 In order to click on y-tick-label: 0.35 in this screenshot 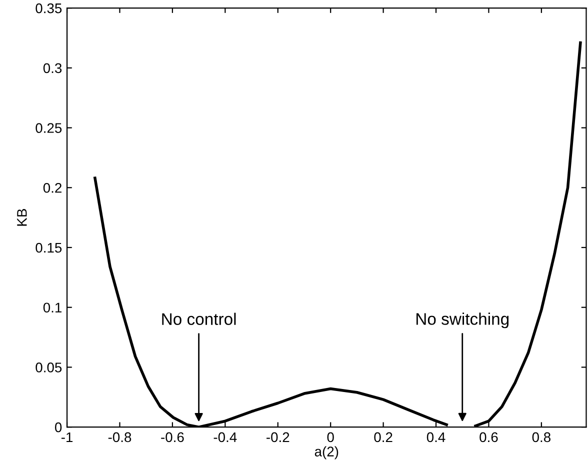, I will do `click(49, 8)`.